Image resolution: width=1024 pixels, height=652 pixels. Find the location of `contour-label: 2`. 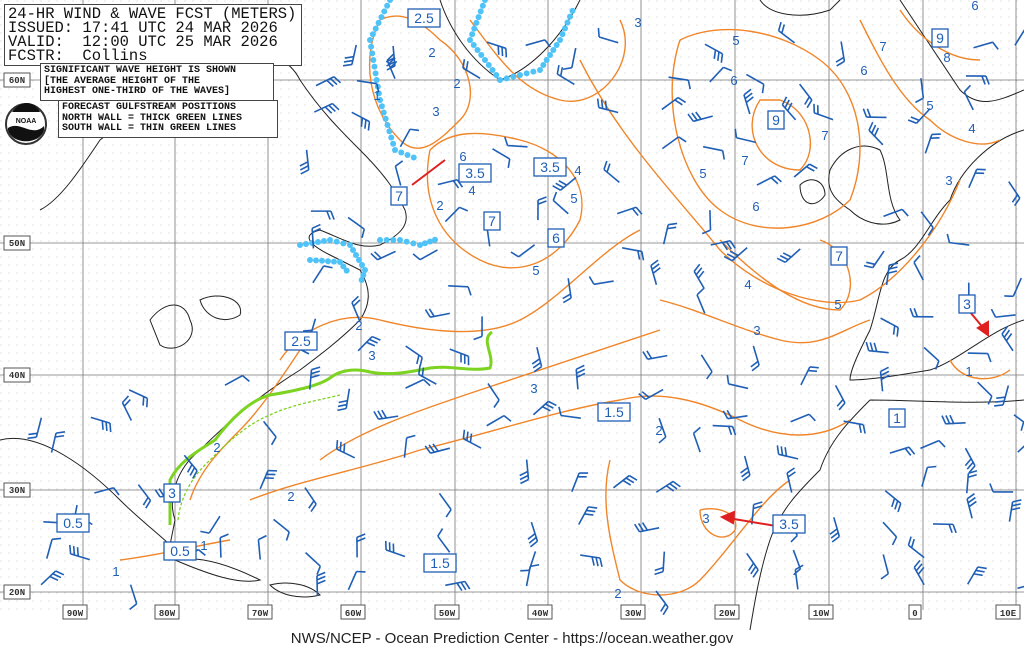

contour-label: 2 is located at coordinates (456, 83).